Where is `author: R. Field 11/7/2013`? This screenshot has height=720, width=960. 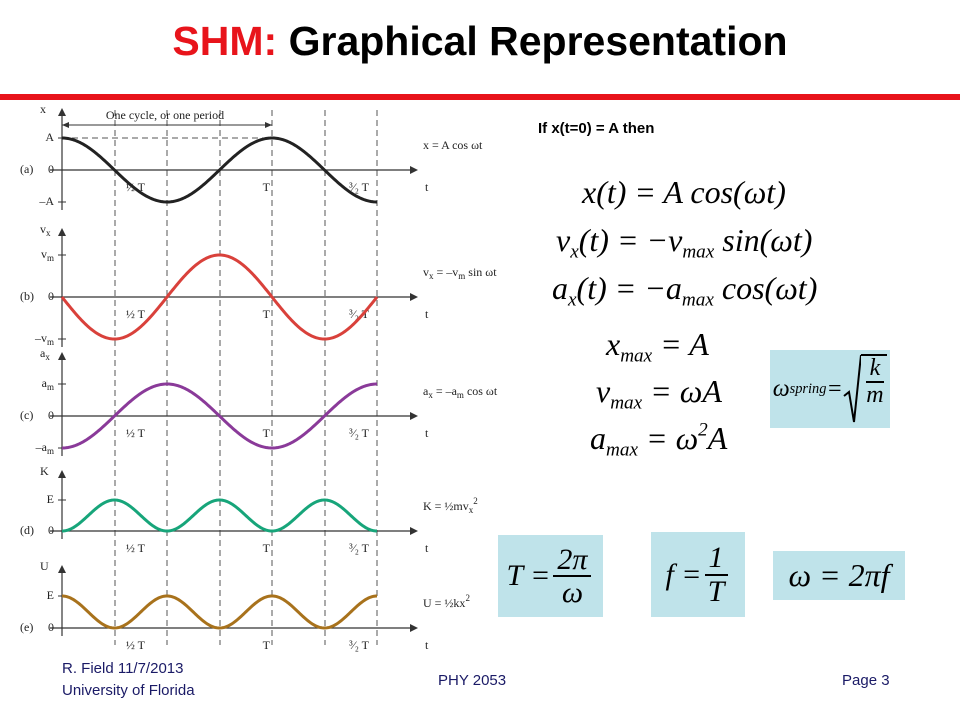 author: R. Field 11/7/2013 is located at coordinates (123, 668).